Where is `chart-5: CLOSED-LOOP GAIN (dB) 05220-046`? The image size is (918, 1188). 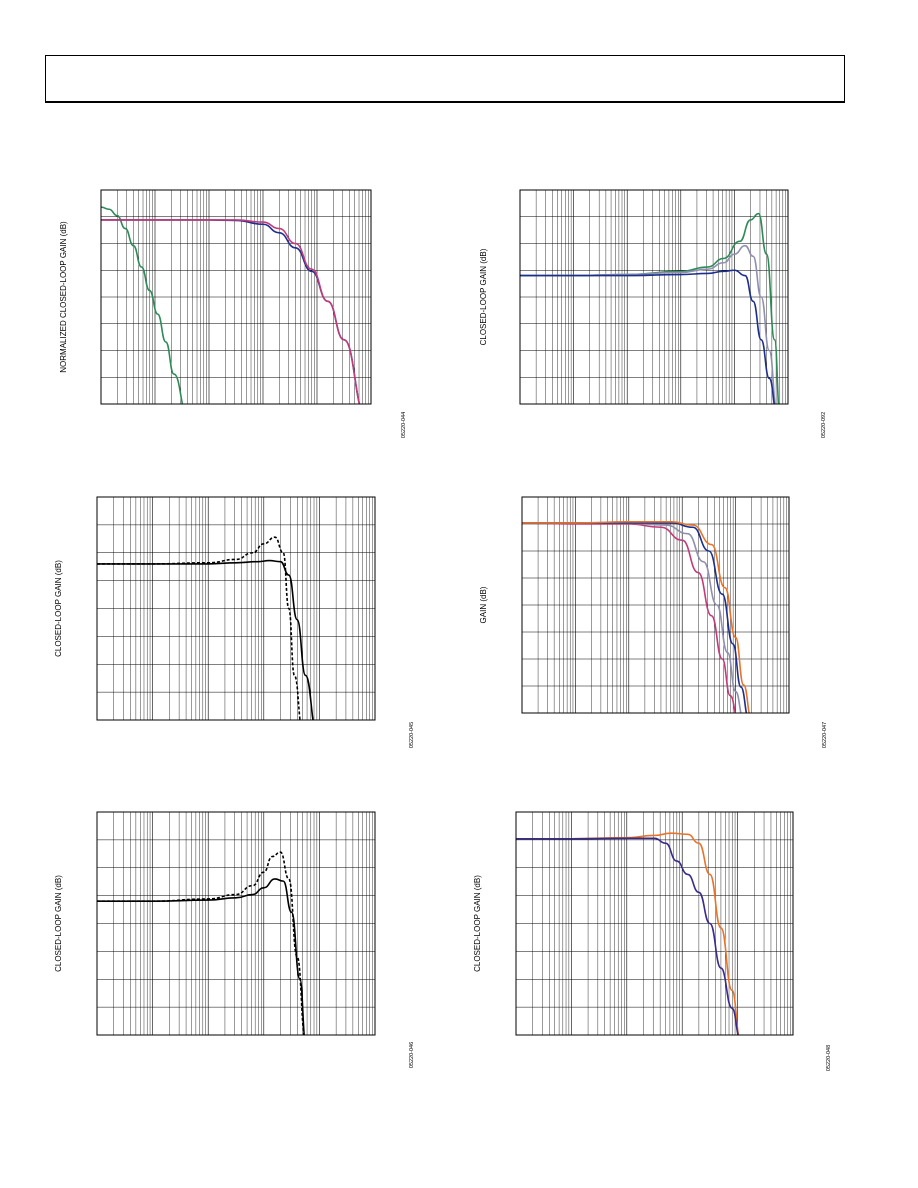
chart-5: CLOSED-LOOP GAIN (dB) 05220-046 is located at coordinates (234, 939).